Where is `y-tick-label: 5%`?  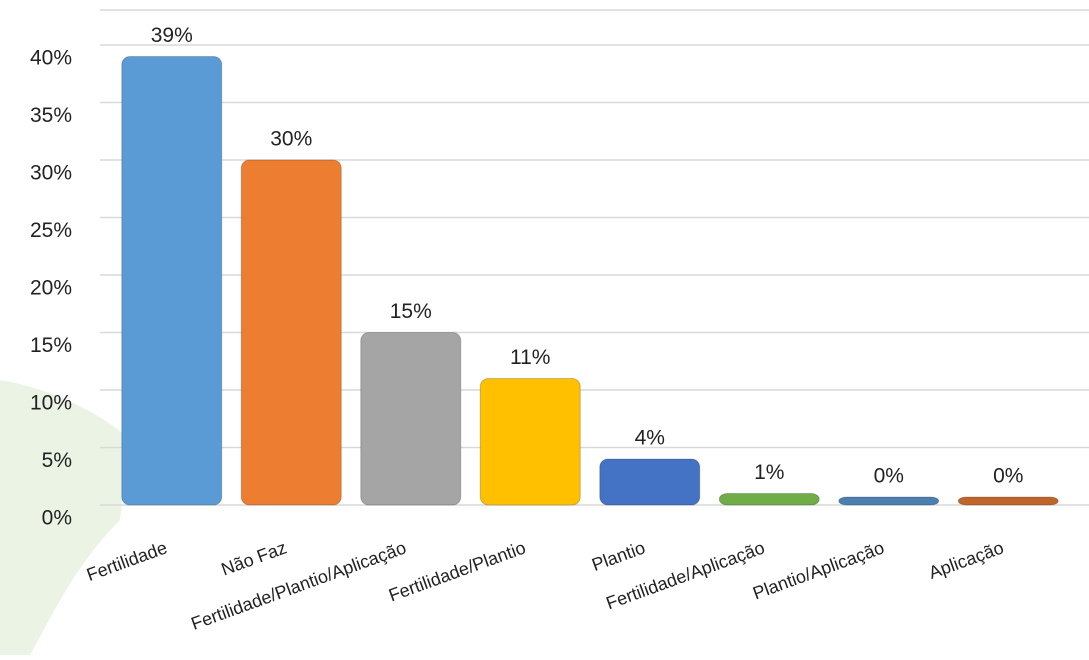 y-tick-label: 5% is located at coordinates (57, 460).